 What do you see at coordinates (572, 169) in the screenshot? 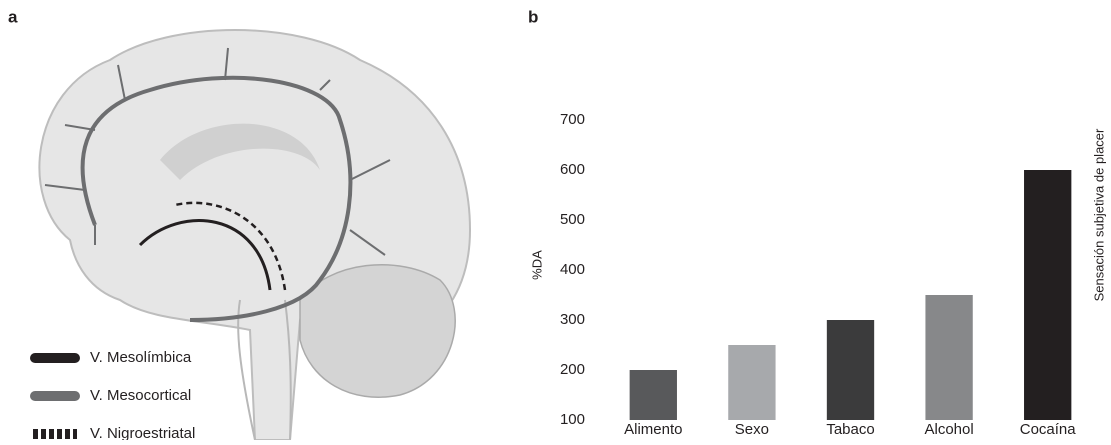
I see `y-tick-label: 600` at bounding box center [572, 169].